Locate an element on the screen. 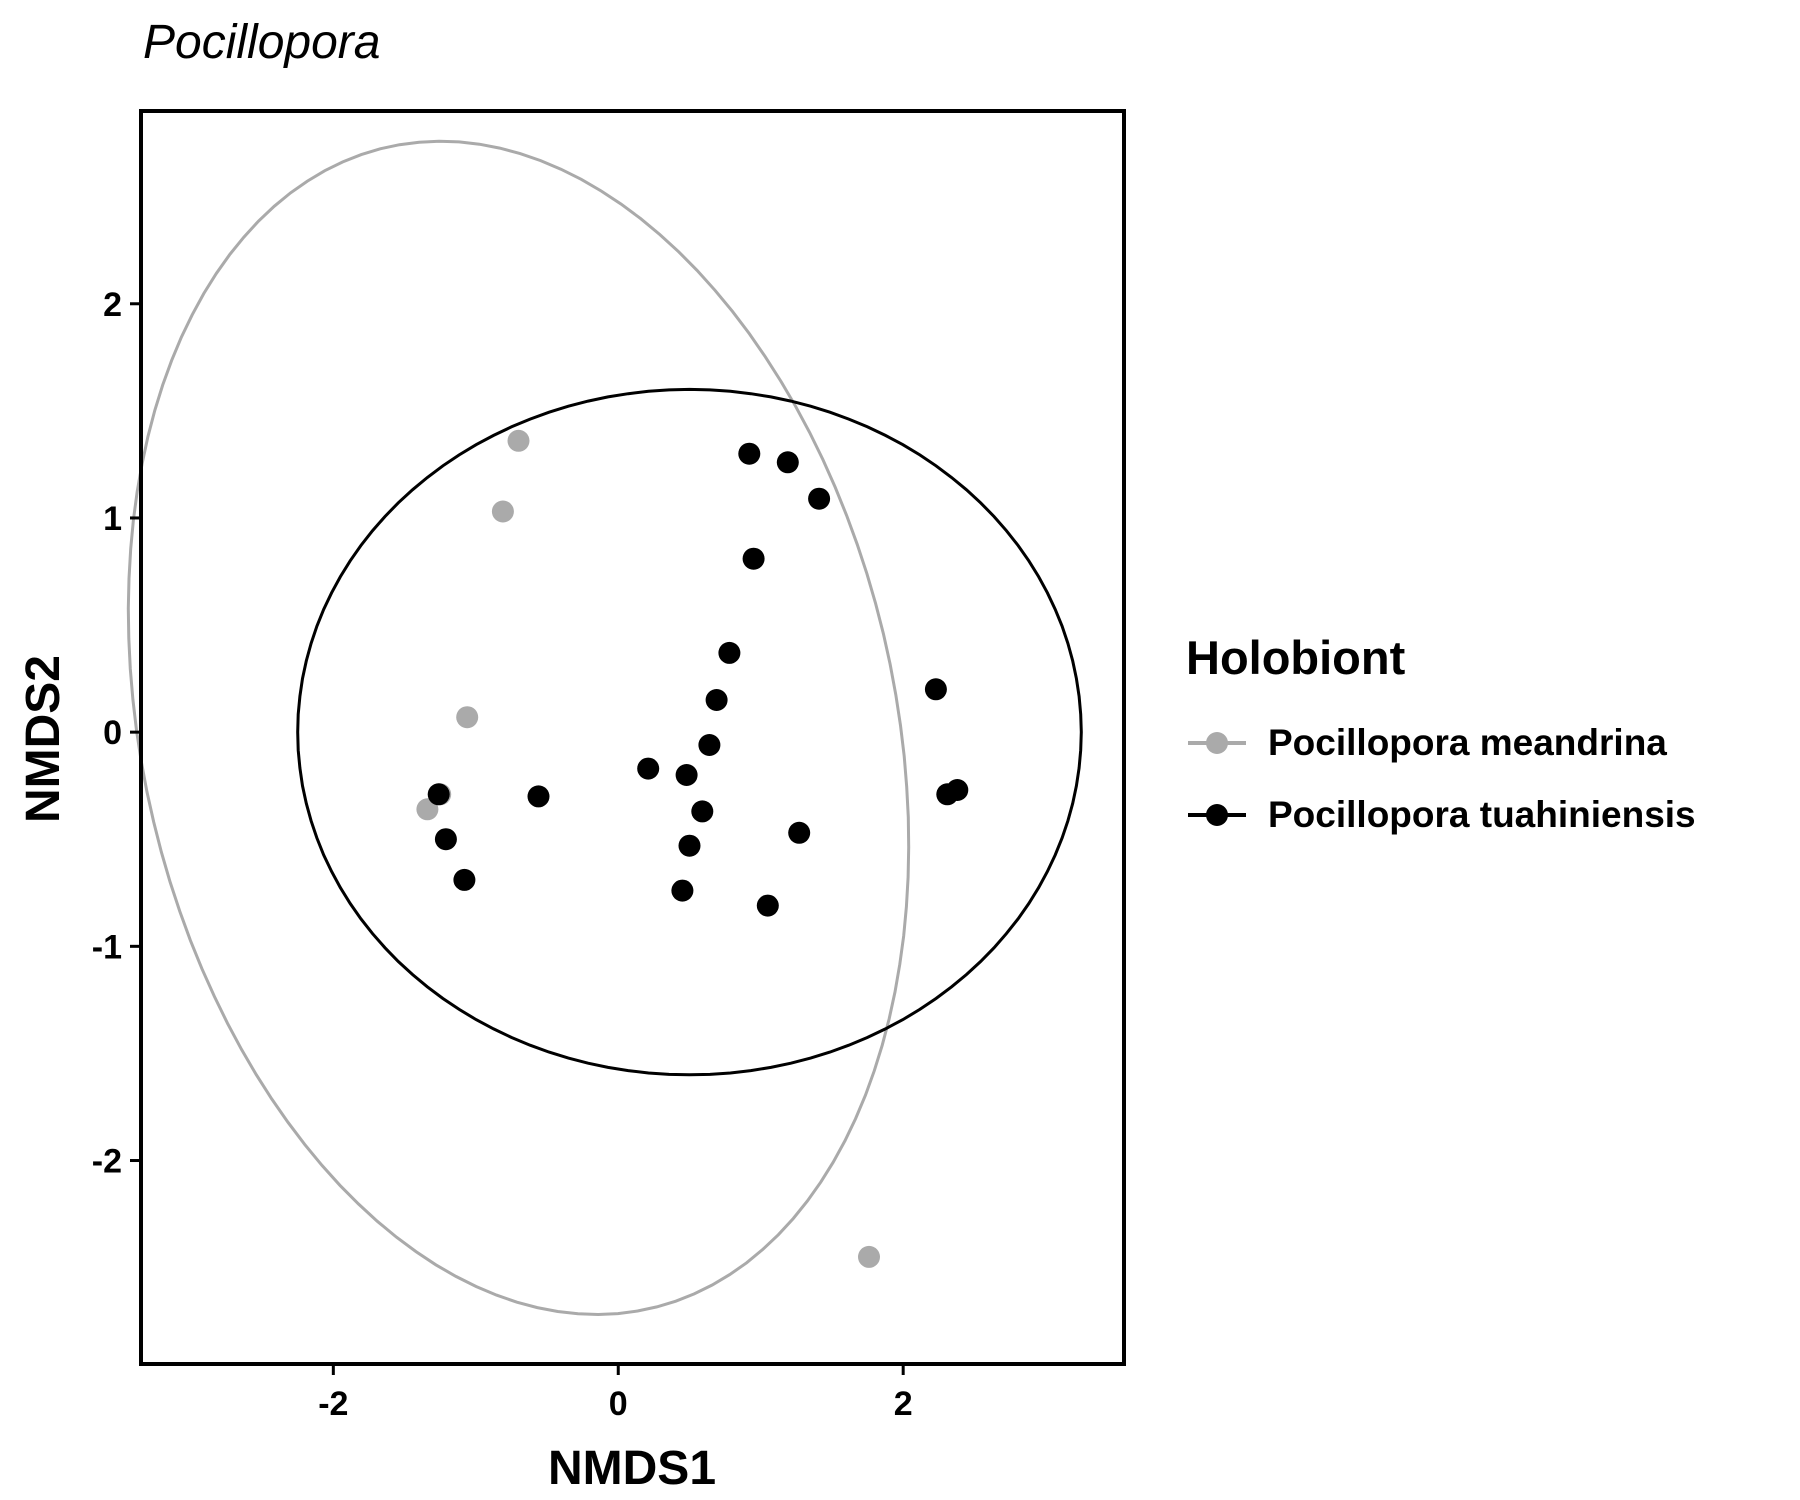 This screenshot has width=1800, height=1500. legend-label-meandrina: Pocillopora meandrina is located at coordinates (1467, 742).